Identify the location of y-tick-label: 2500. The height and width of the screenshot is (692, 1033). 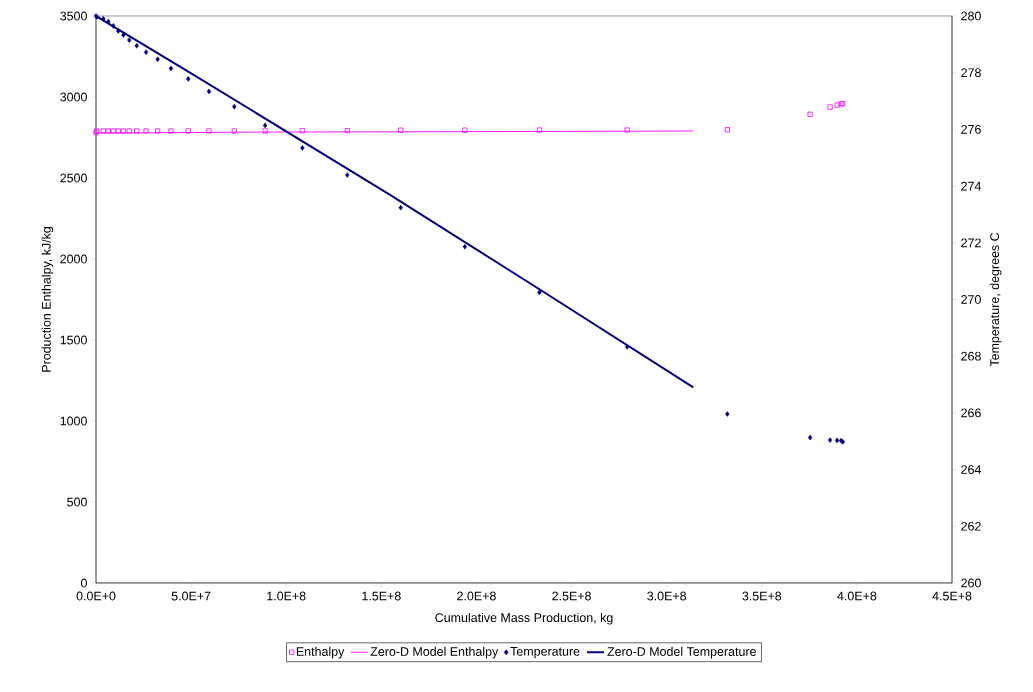
(73, 178).